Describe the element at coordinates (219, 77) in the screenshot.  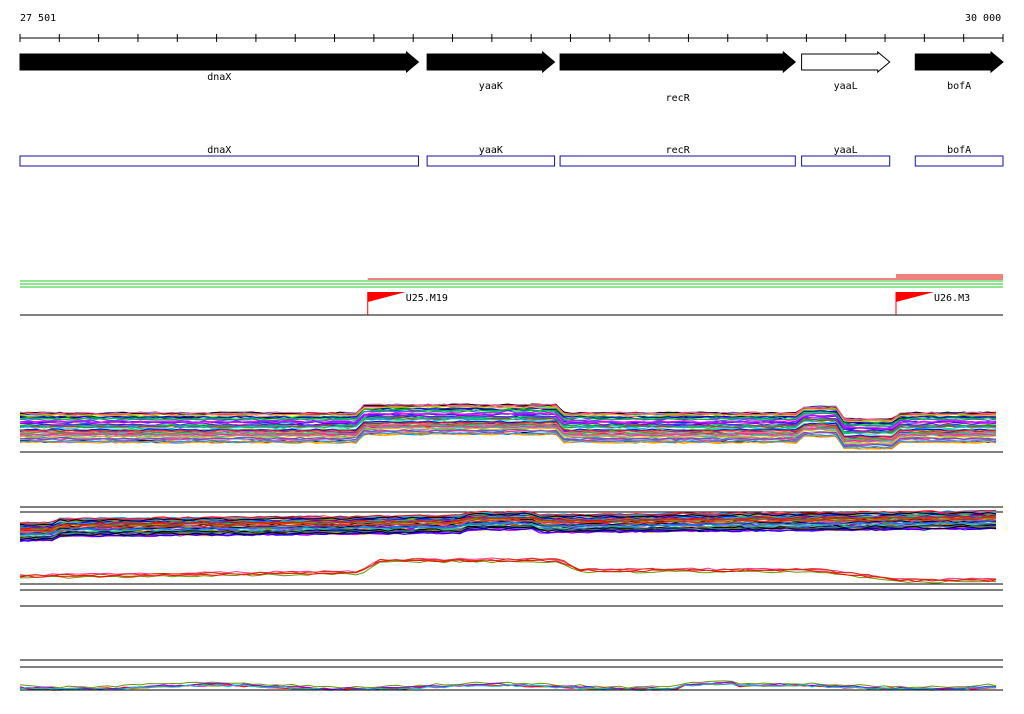
I see `gene-label-dnaX: dnaX` at that location.